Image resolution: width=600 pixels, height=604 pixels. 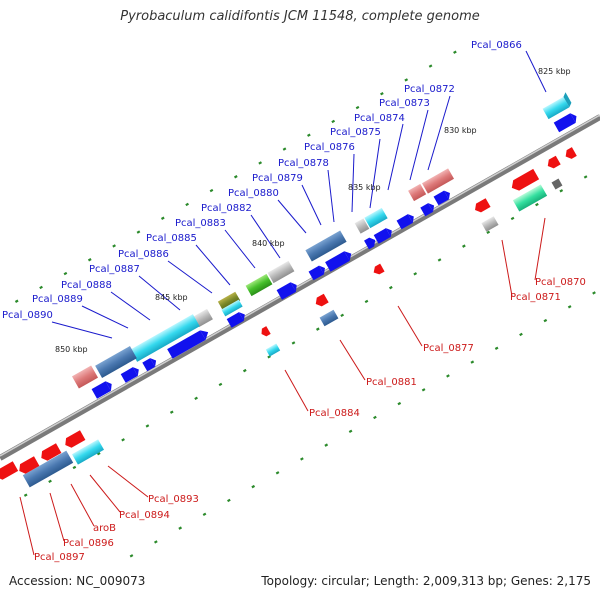 What do you see at coordinates (144, 515) in the screenshot?
I see `gene-label-0894: Pcal_0894` at bounding box center [144, 515].